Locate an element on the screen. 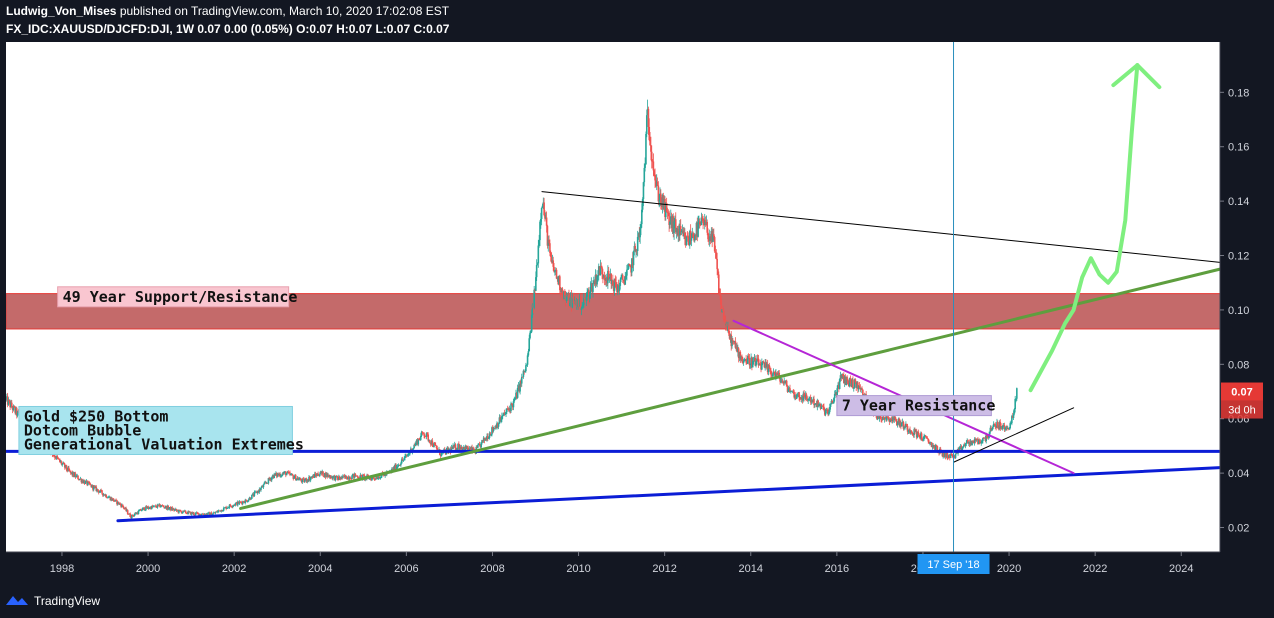 The width and height of the screenshot is (1274, 618). annotation-text: Gold $250 Bottom is located at coordinates (96, 416).